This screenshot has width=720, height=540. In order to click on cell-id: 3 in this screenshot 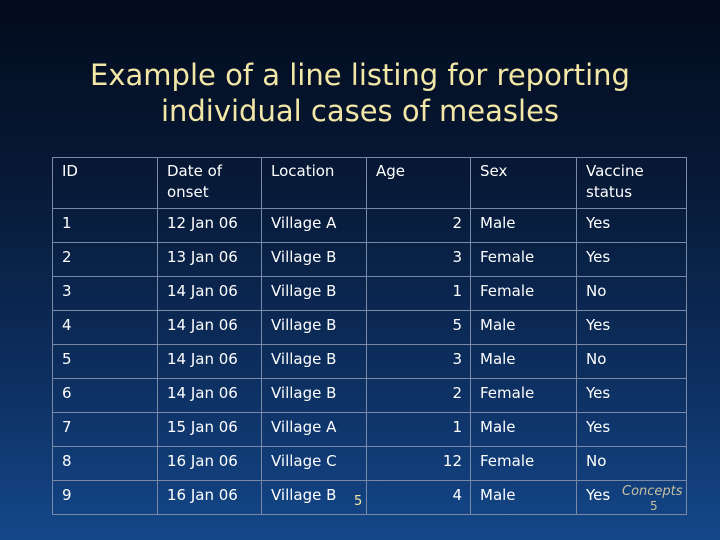, I will do `click(105, 293)`.